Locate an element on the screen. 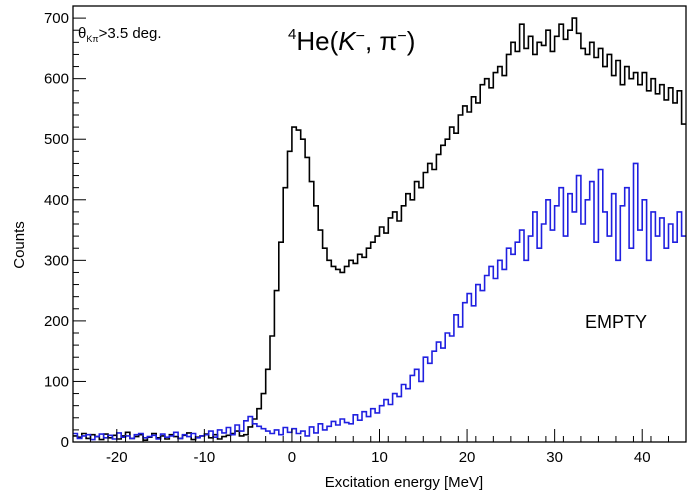 The image size is (688, 495). x-tick-label: 40 is located at coordinates (642, 457).